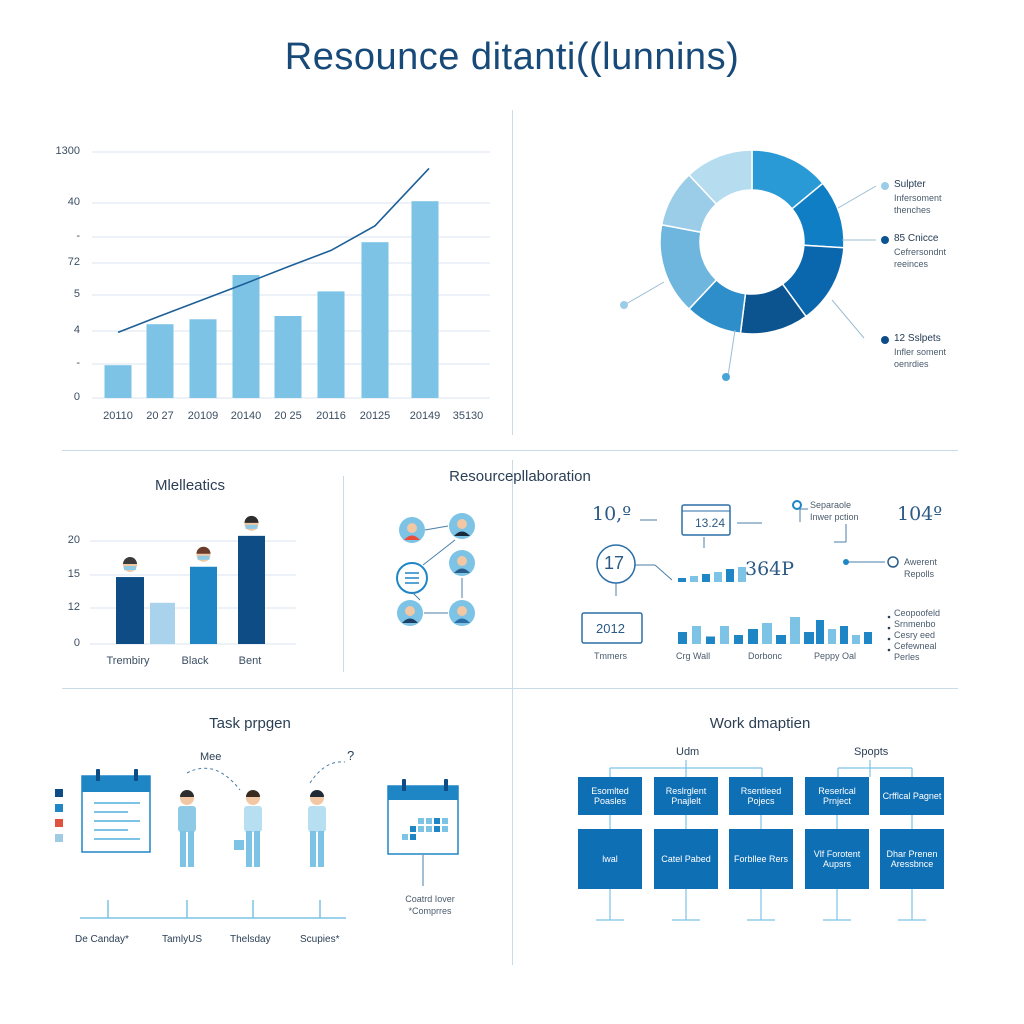 The height and width of the screenshot is (1024, 1024). I want to click on divider-lower, so click(510, 688).